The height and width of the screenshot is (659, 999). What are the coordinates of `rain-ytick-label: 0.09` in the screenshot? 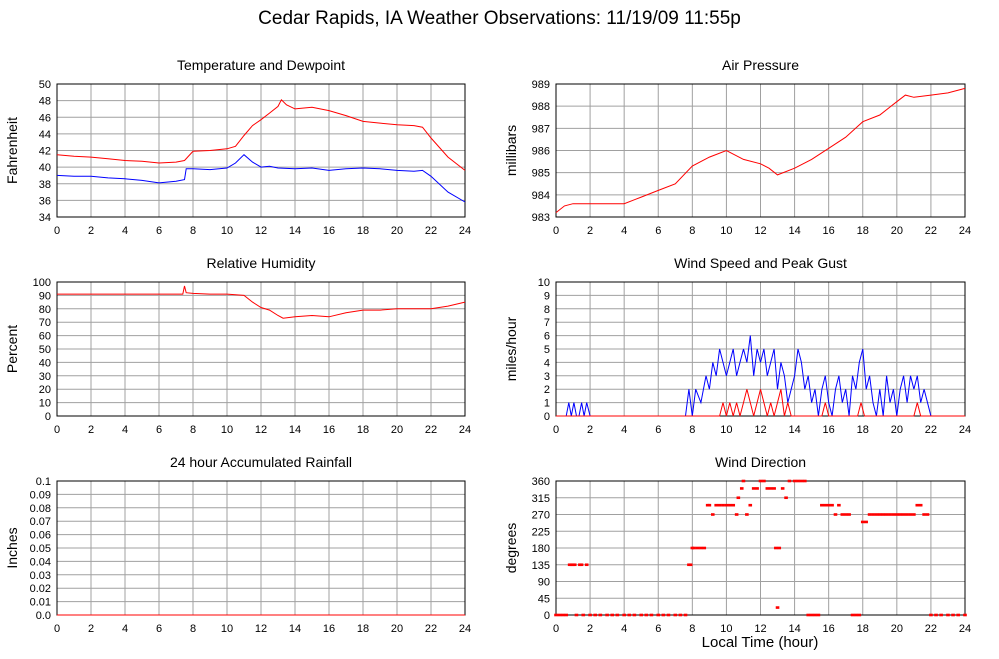 It's located at (40, 495).